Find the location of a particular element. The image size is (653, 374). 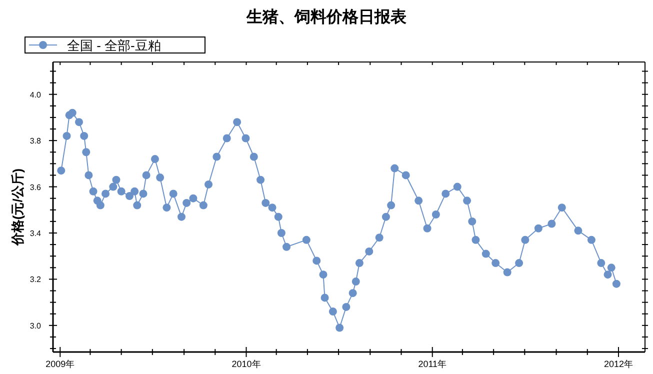

y-tick-label: 3.6 is located at coordinates (36, 187).